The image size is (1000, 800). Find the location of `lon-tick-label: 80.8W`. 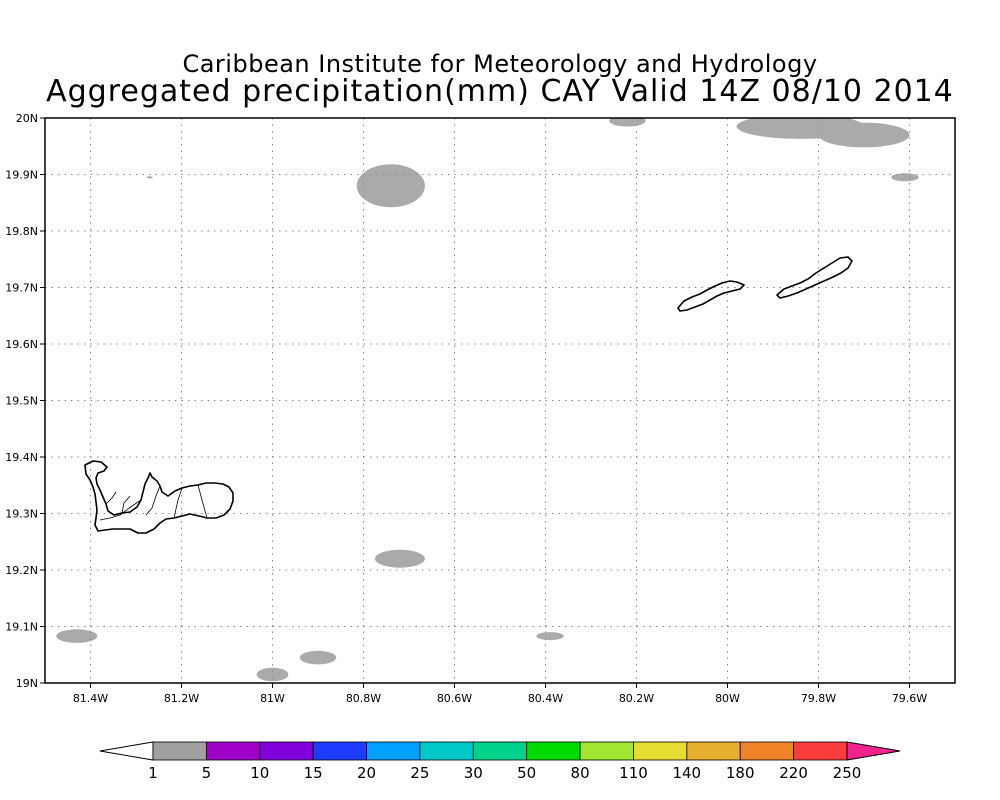

lon-tick-label: 80.8W is located at coordinates (363, 698).